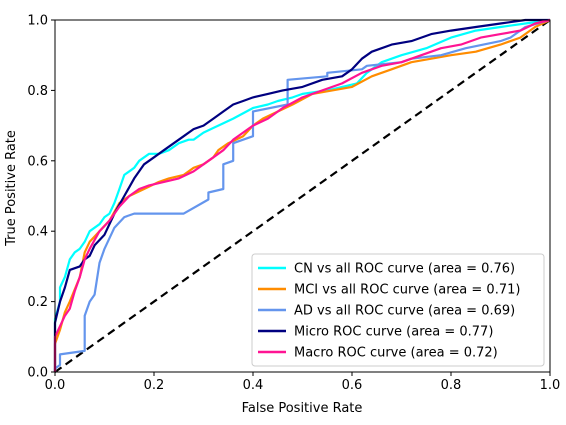 The width and height of the screenshot is (566, 425). I want to click on legend-box, so click(398, 310).